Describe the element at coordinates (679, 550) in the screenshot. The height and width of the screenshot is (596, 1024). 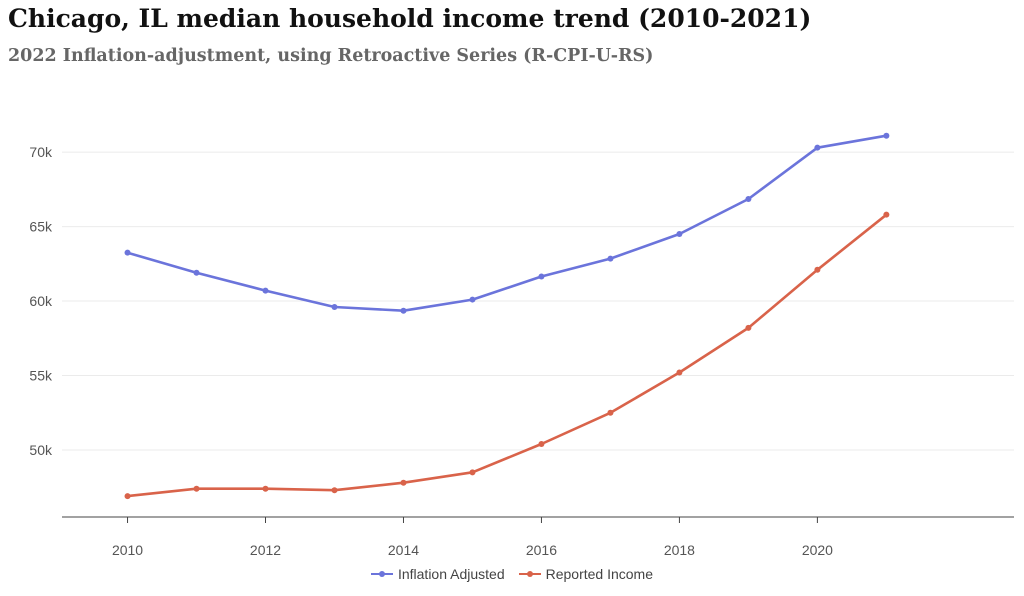
I see `x-tick-label: 2018` at that location.